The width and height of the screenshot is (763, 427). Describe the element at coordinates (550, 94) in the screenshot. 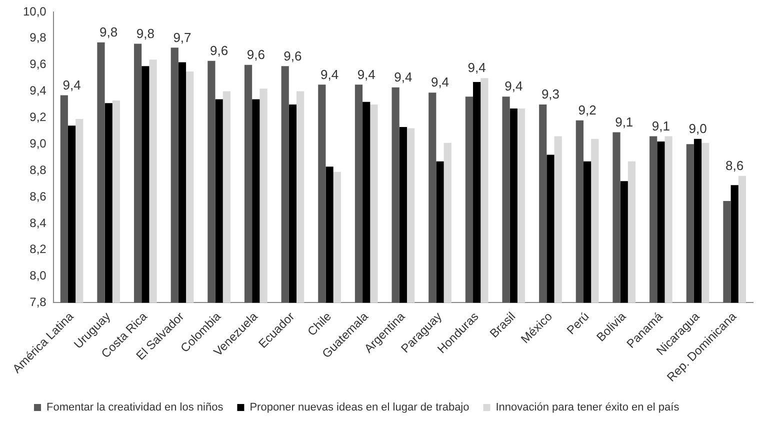

I see `data-label: 9,3` at that location.